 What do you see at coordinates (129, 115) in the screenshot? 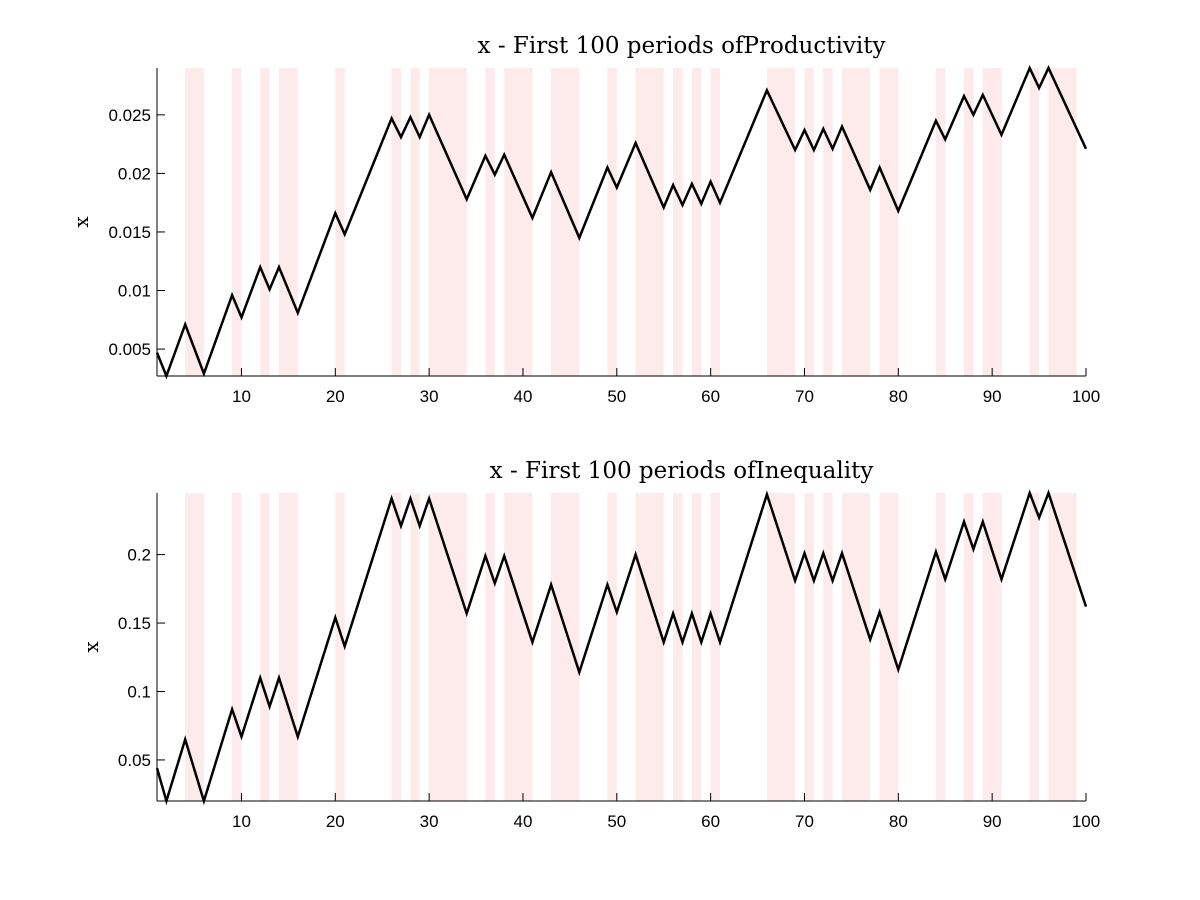
I see `y-tick-label: 0.025` at bounding box center [129, 115].